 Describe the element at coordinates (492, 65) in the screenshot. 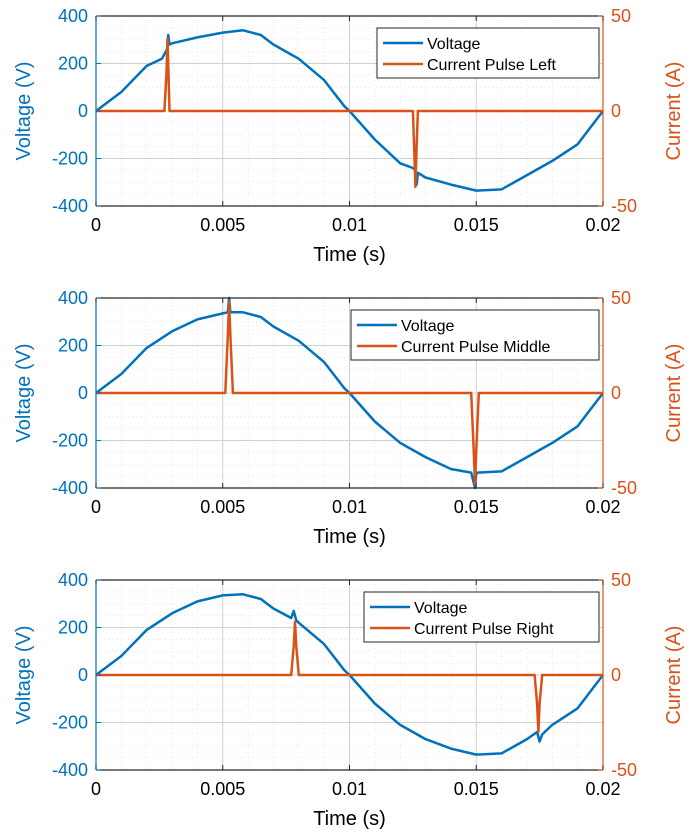

I see `legend-label: Current Pulse Left` at that location.